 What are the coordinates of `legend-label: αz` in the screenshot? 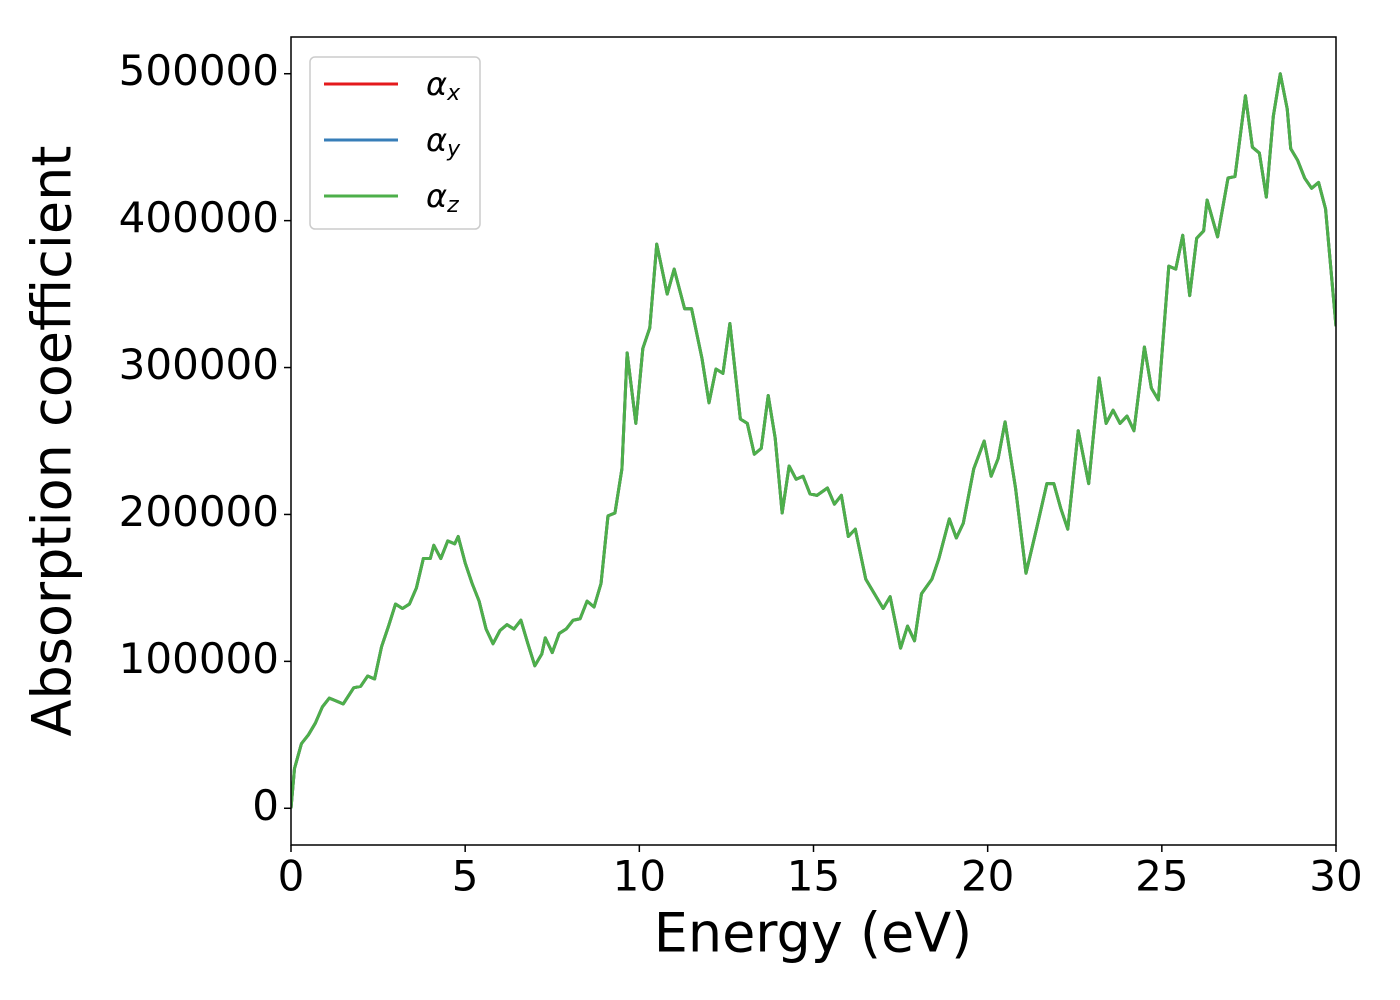 It's located at (442, 197).